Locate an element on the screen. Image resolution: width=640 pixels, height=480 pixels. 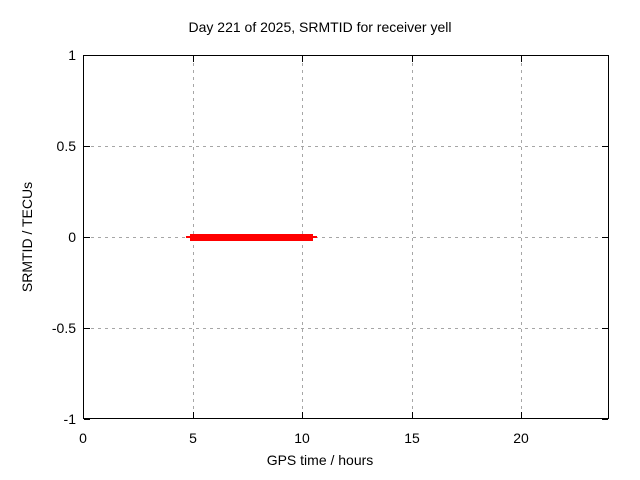
x-tick-label: 15 is located at coordinates (412, 438).